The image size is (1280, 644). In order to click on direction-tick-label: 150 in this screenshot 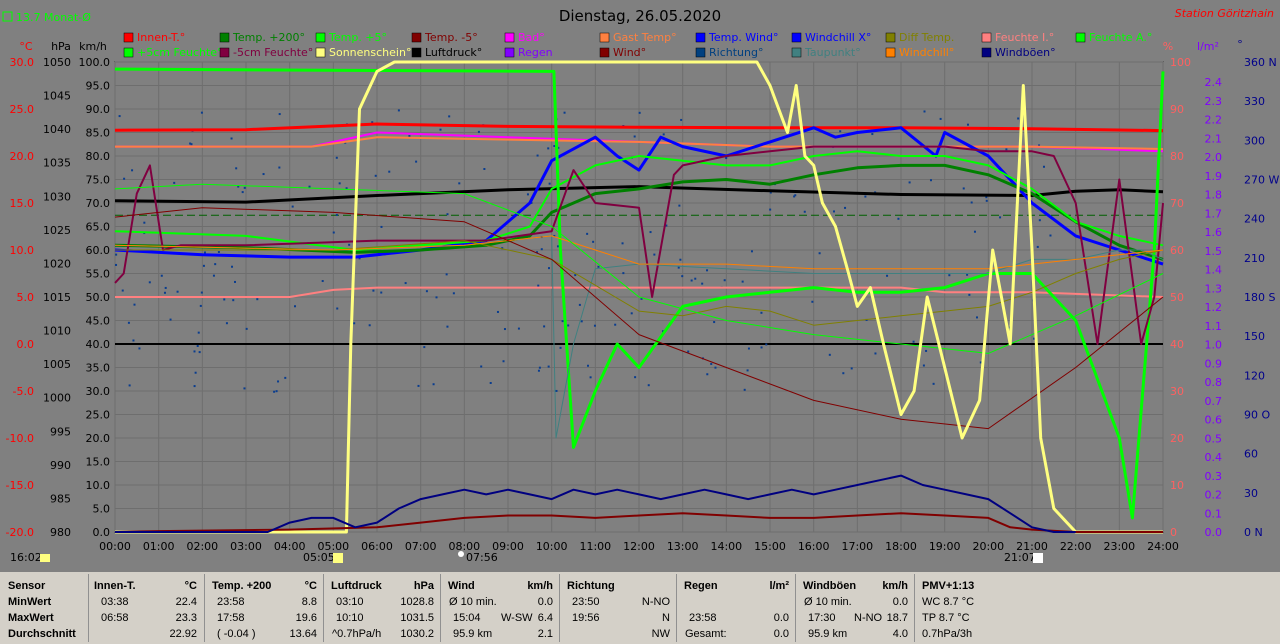, I will do `click(1254, 336)`.